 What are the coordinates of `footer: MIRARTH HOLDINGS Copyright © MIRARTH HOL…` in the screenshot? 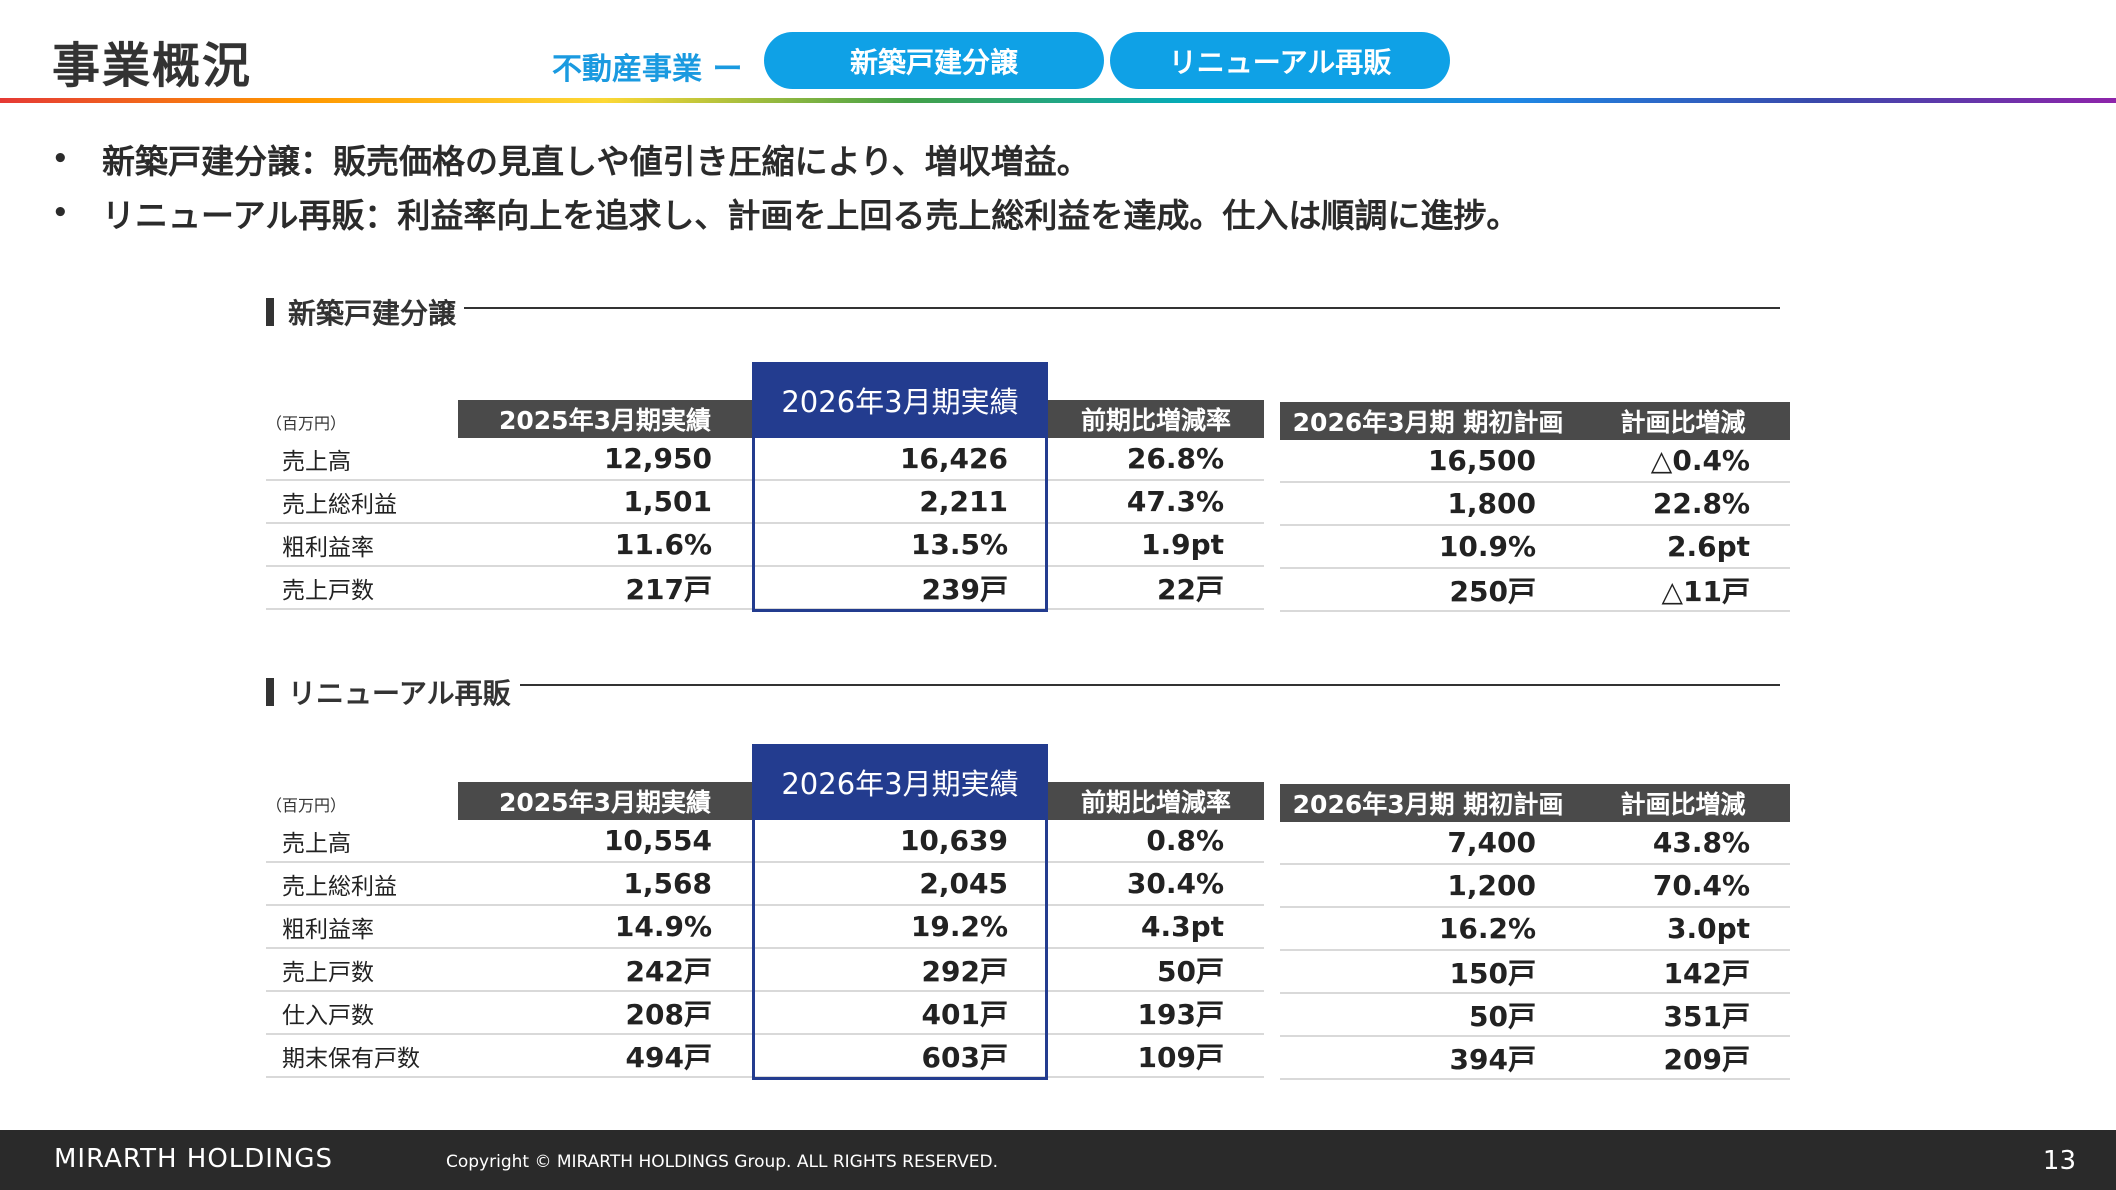 It's located at (1058, 1160).